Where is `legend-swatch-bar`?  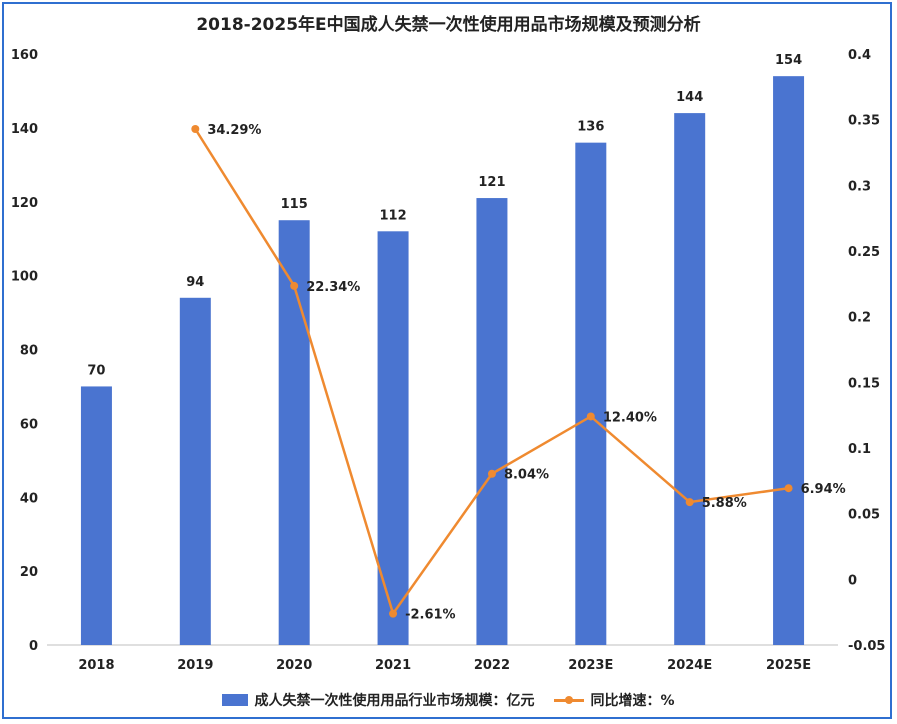 legend-swatch-bar is located at coordinates (235, 700).